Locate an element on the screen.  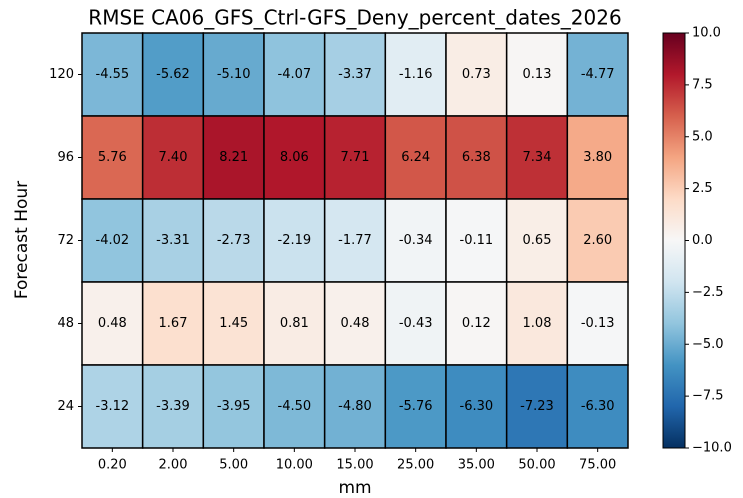
cell-label: -4.07 is located at coordinates (295, 74).